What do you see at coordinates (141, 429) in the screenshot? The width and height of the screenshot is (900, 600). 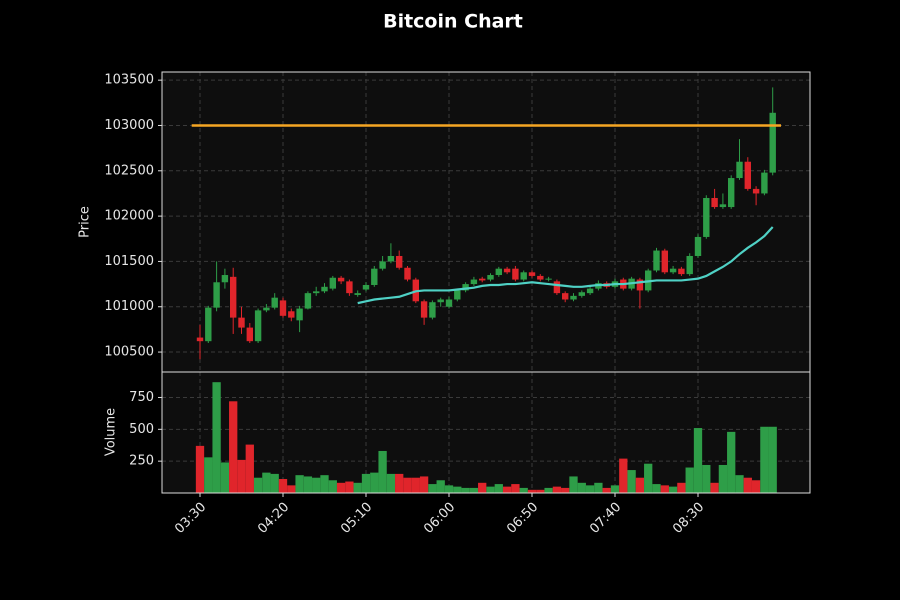 I see `y-tick-label: 500` at bounding box center [141, 429].